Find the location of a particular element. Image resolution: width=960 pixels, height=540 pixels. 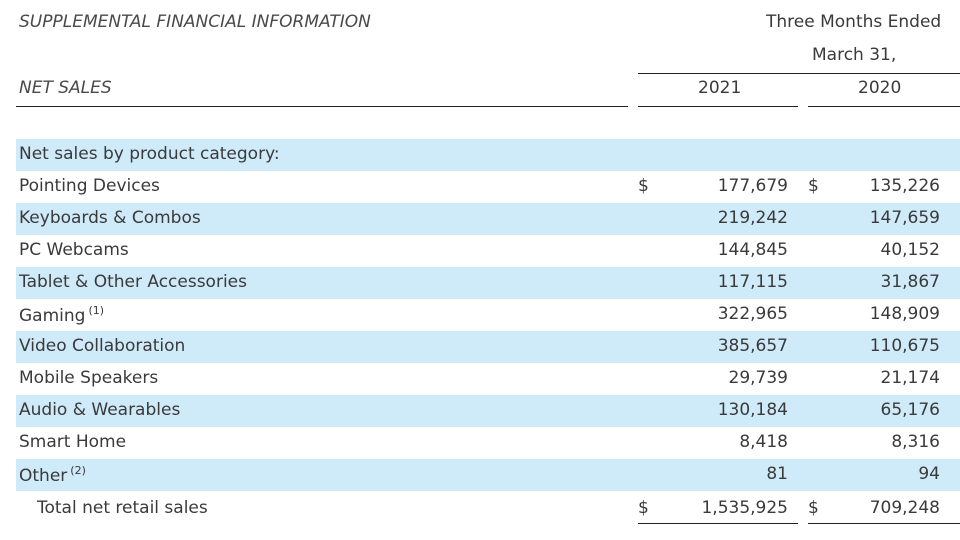

value-2021: 177,679 is located at coordinates (752, 186).